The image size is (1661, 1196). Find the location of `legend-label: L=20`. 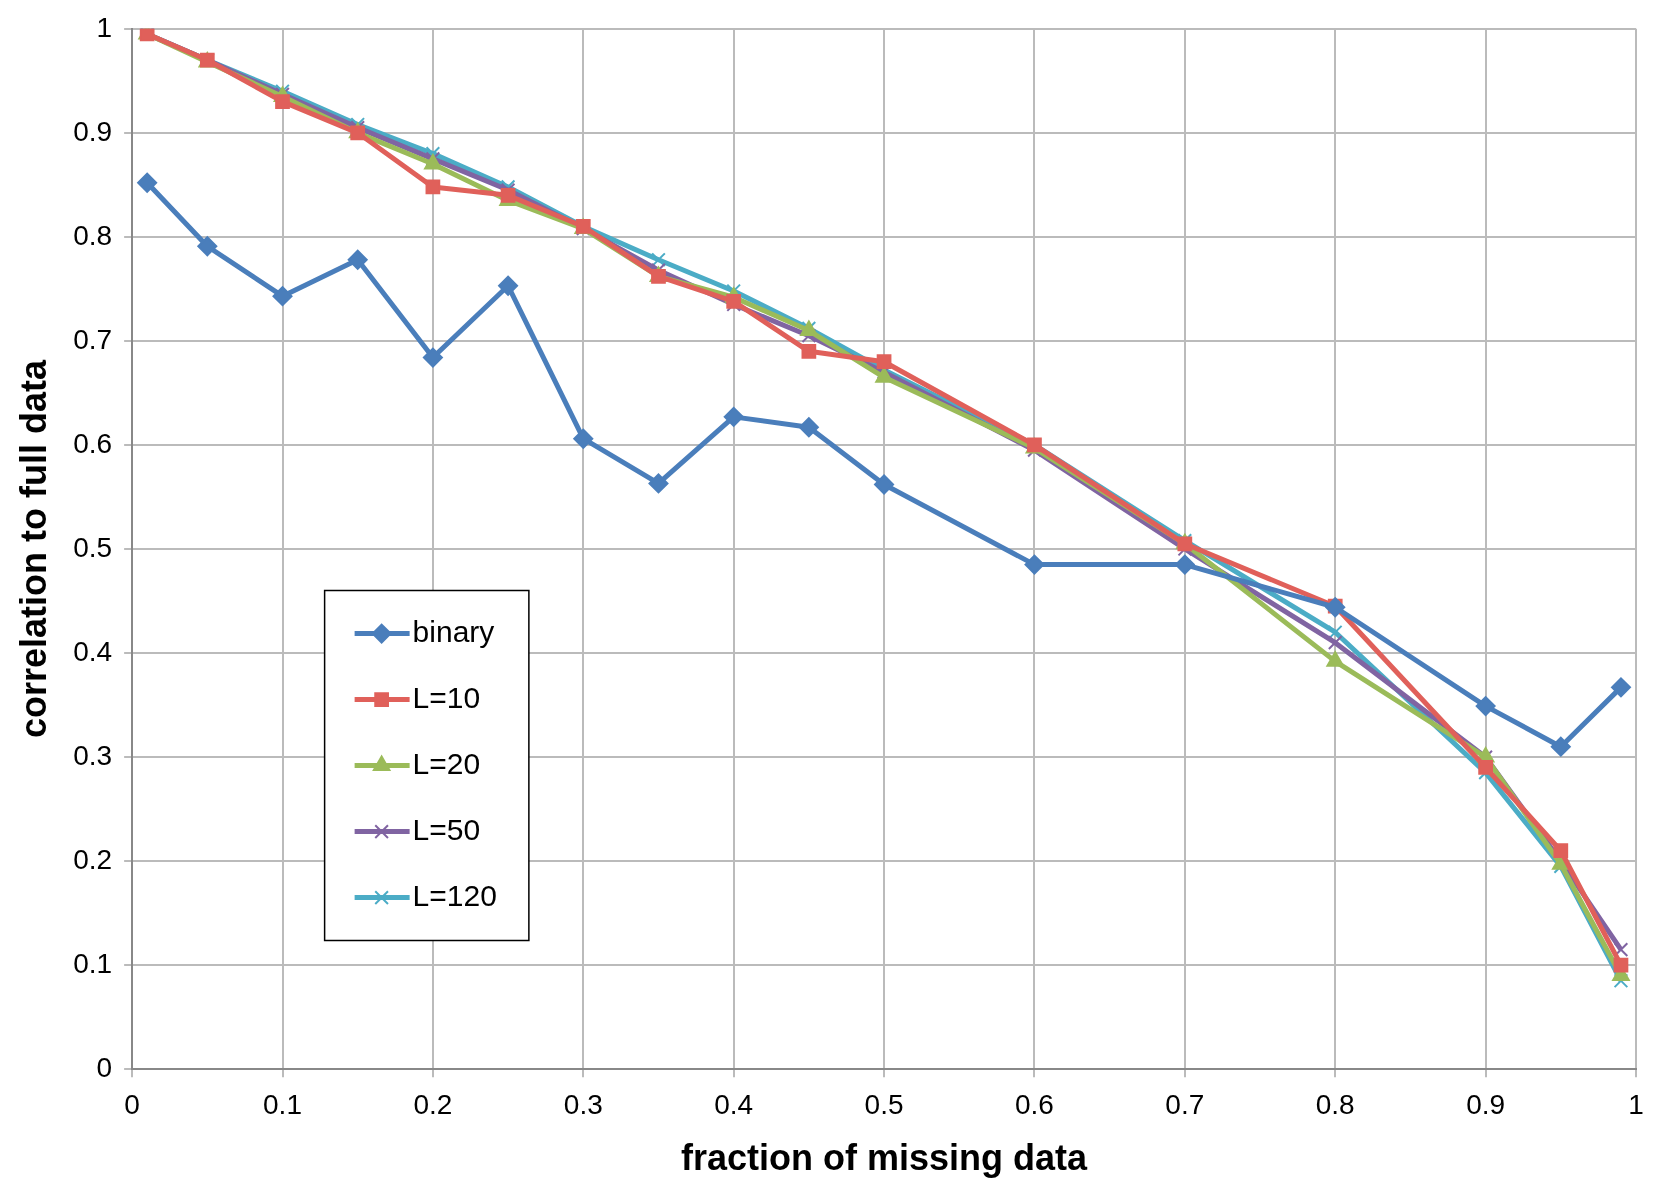

legend-label: L=20 is located at coordinates (446, 763).